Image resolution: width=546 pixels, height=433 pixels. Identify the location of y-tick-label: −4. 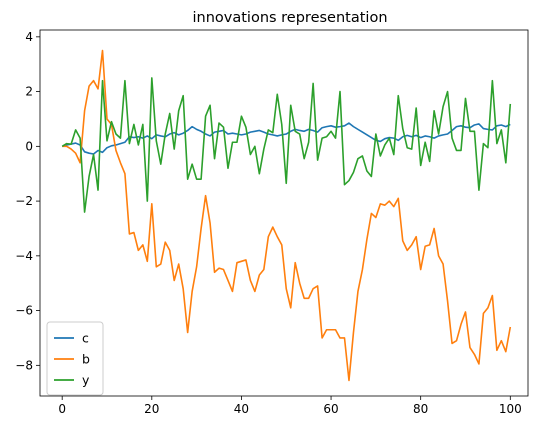
(24, 256).